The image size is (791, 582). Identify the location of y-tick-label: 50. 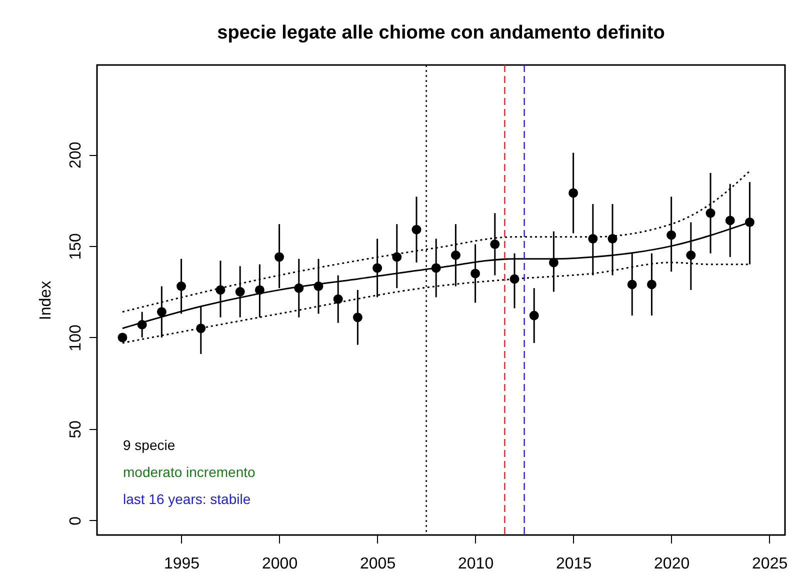
(76, 429).